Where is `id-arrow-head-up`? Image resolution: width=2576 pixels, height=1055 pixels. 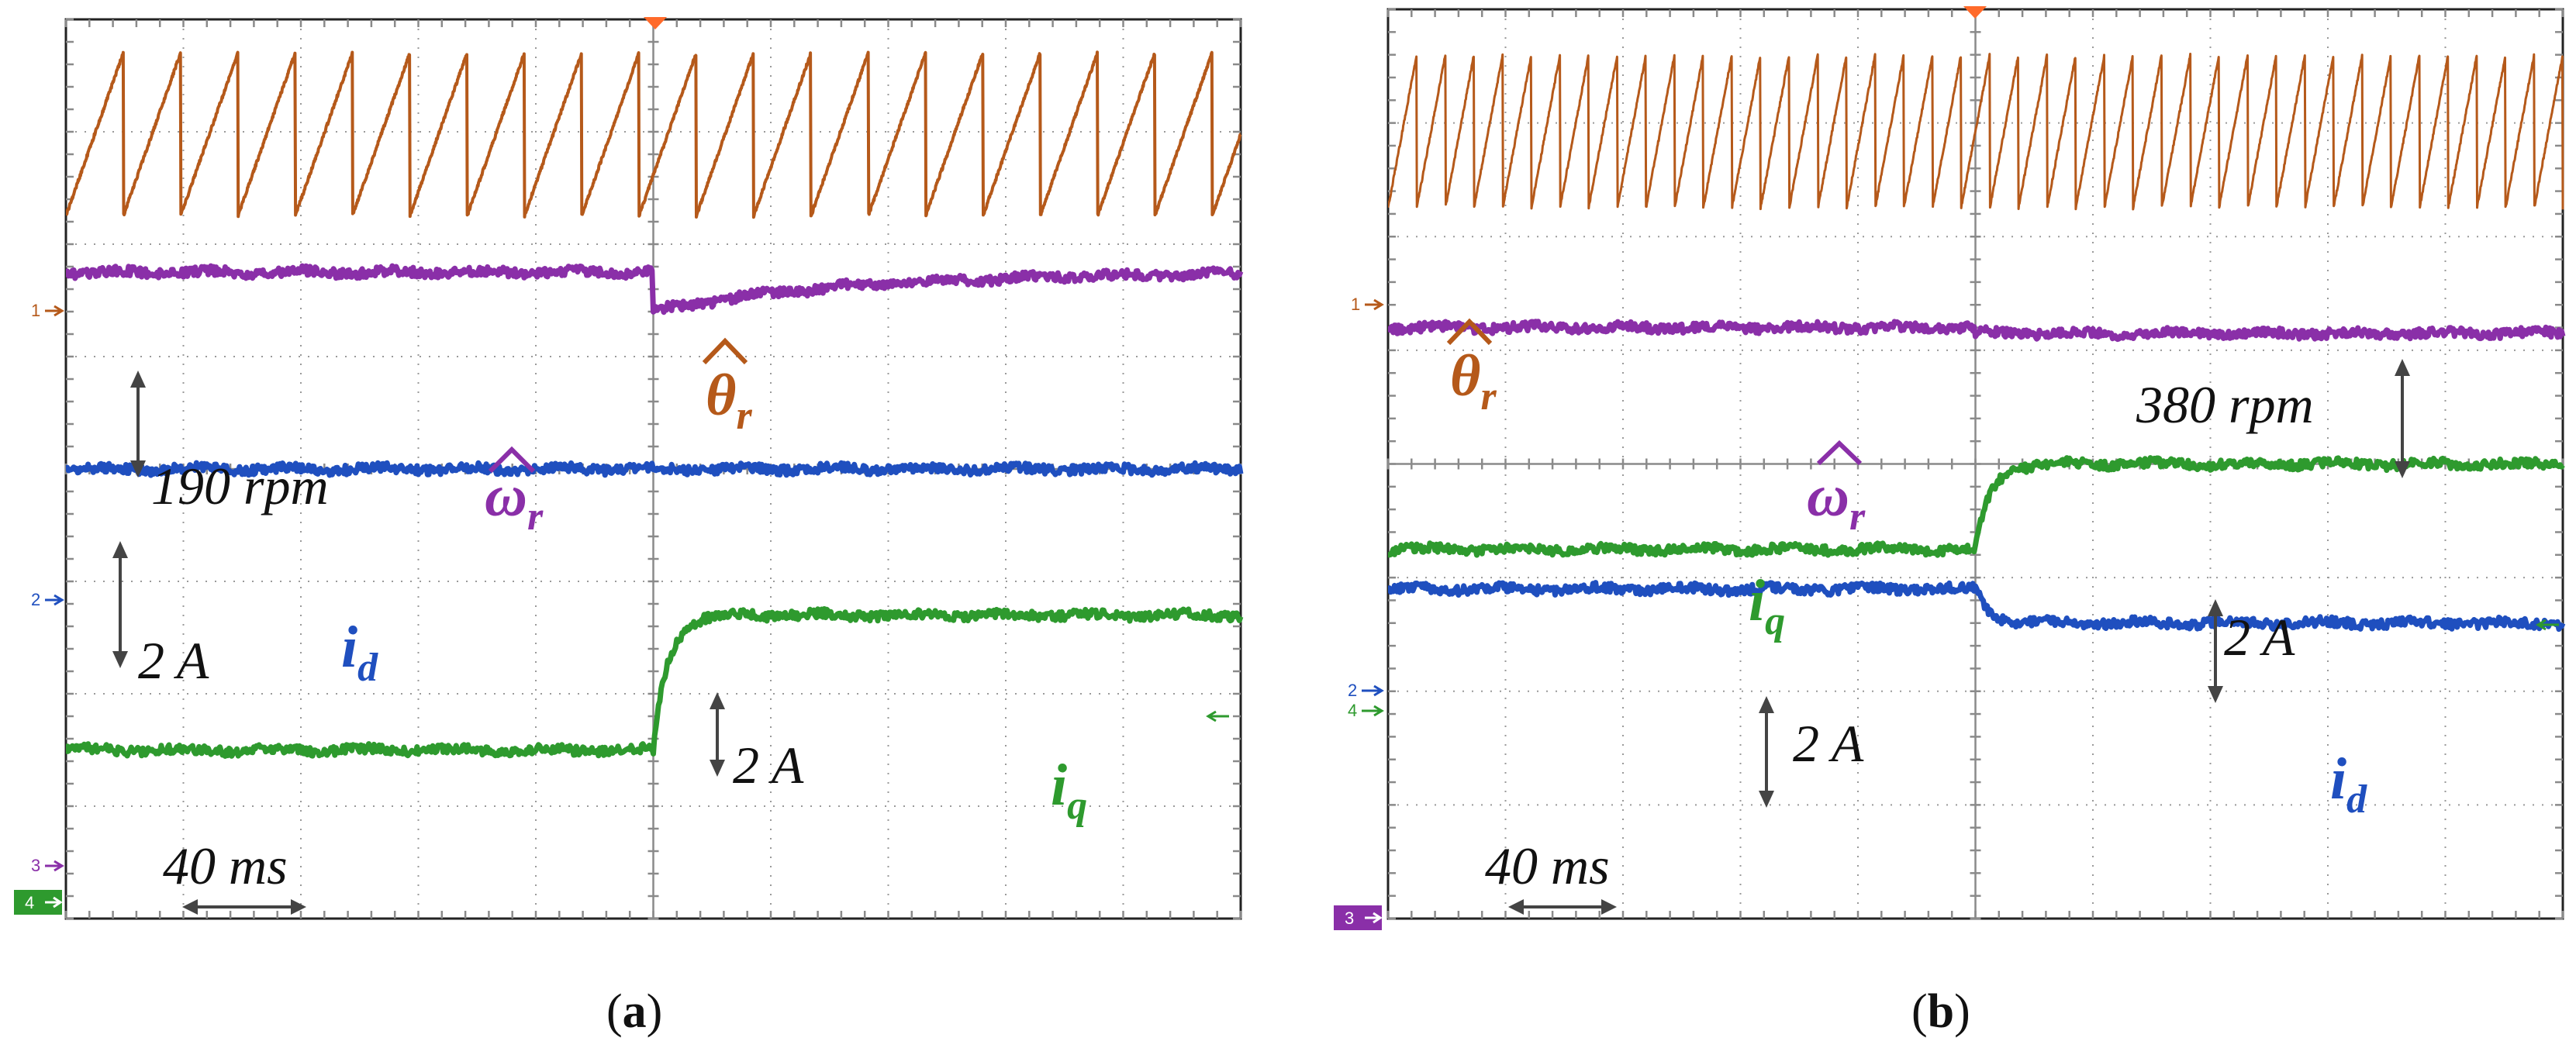
id-arrow-head-up is located at coordinates (120, 550).